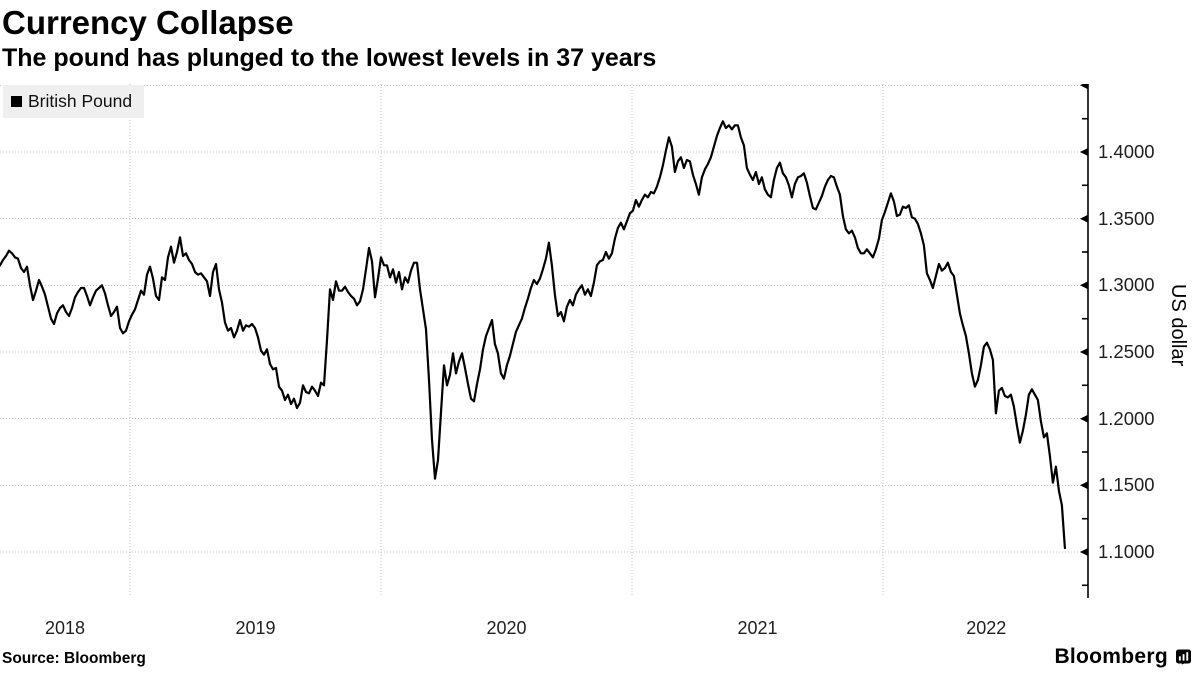  Describe the element at coordinates (506, 628) in the screenshot. I see `x-axis-tick-label: 2020` at that location.